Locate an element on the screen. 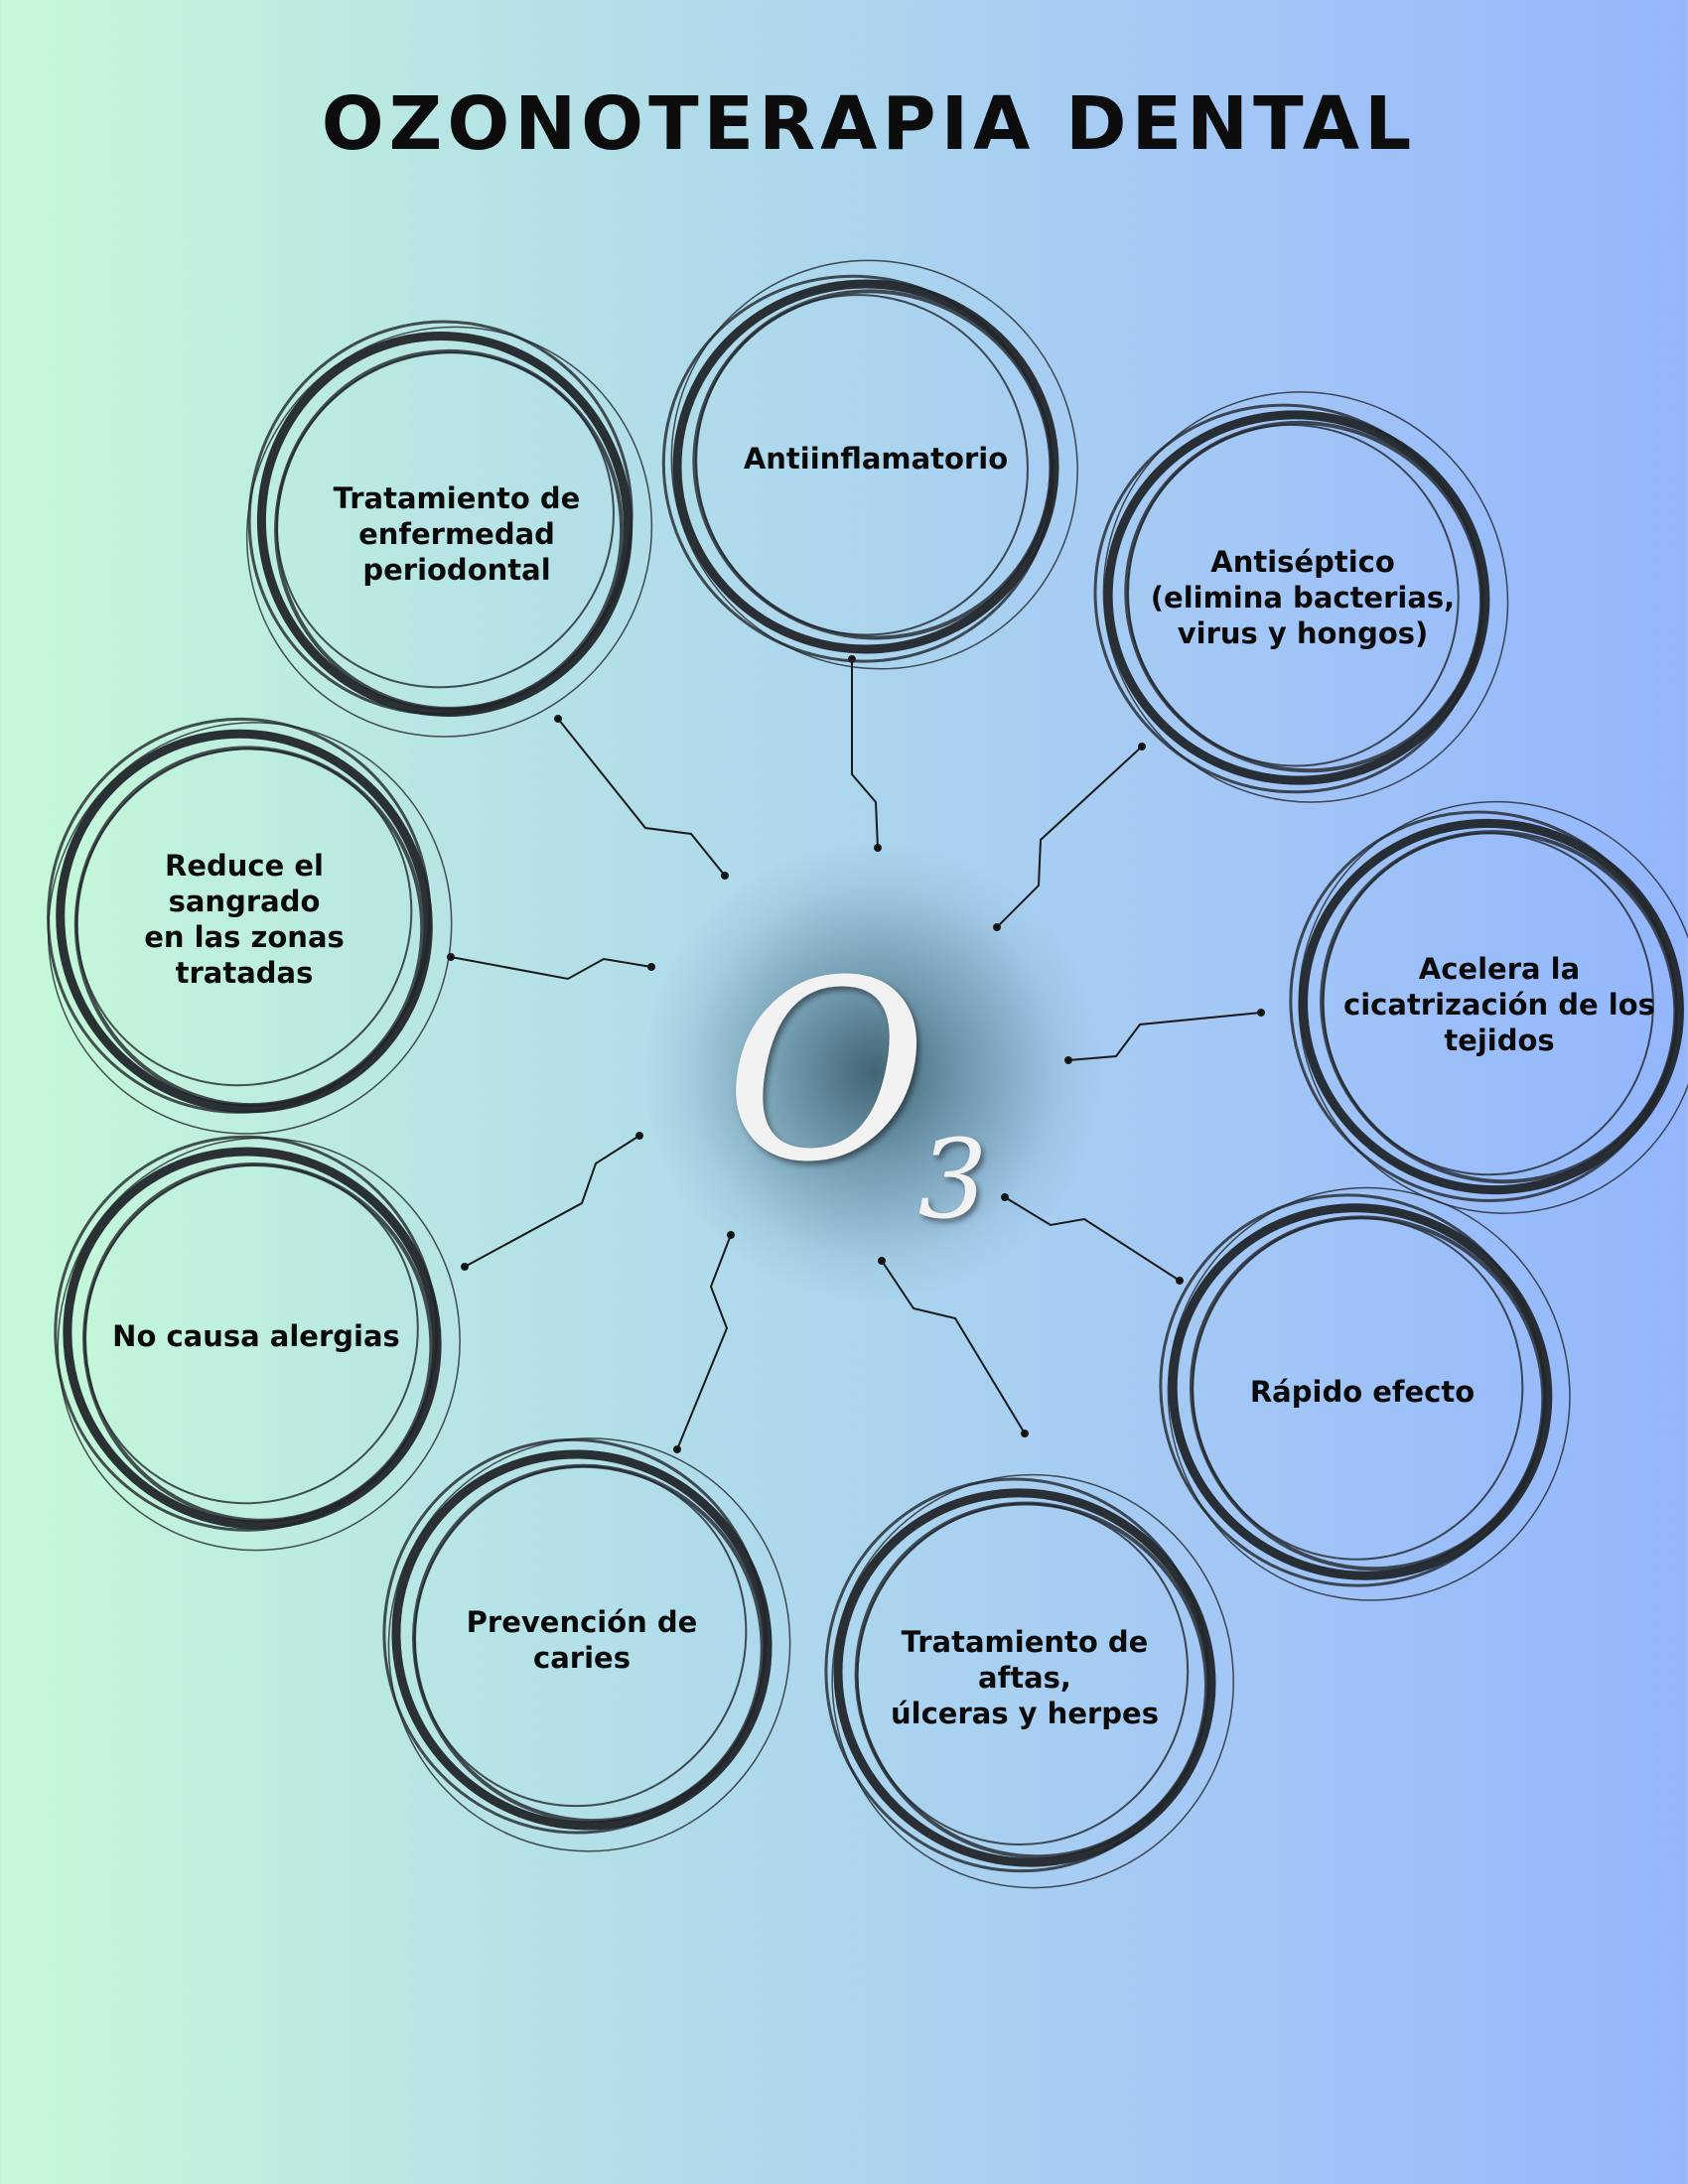 The image size is (1688, 2184). ring-caries is located at coordinates (586, 1644).